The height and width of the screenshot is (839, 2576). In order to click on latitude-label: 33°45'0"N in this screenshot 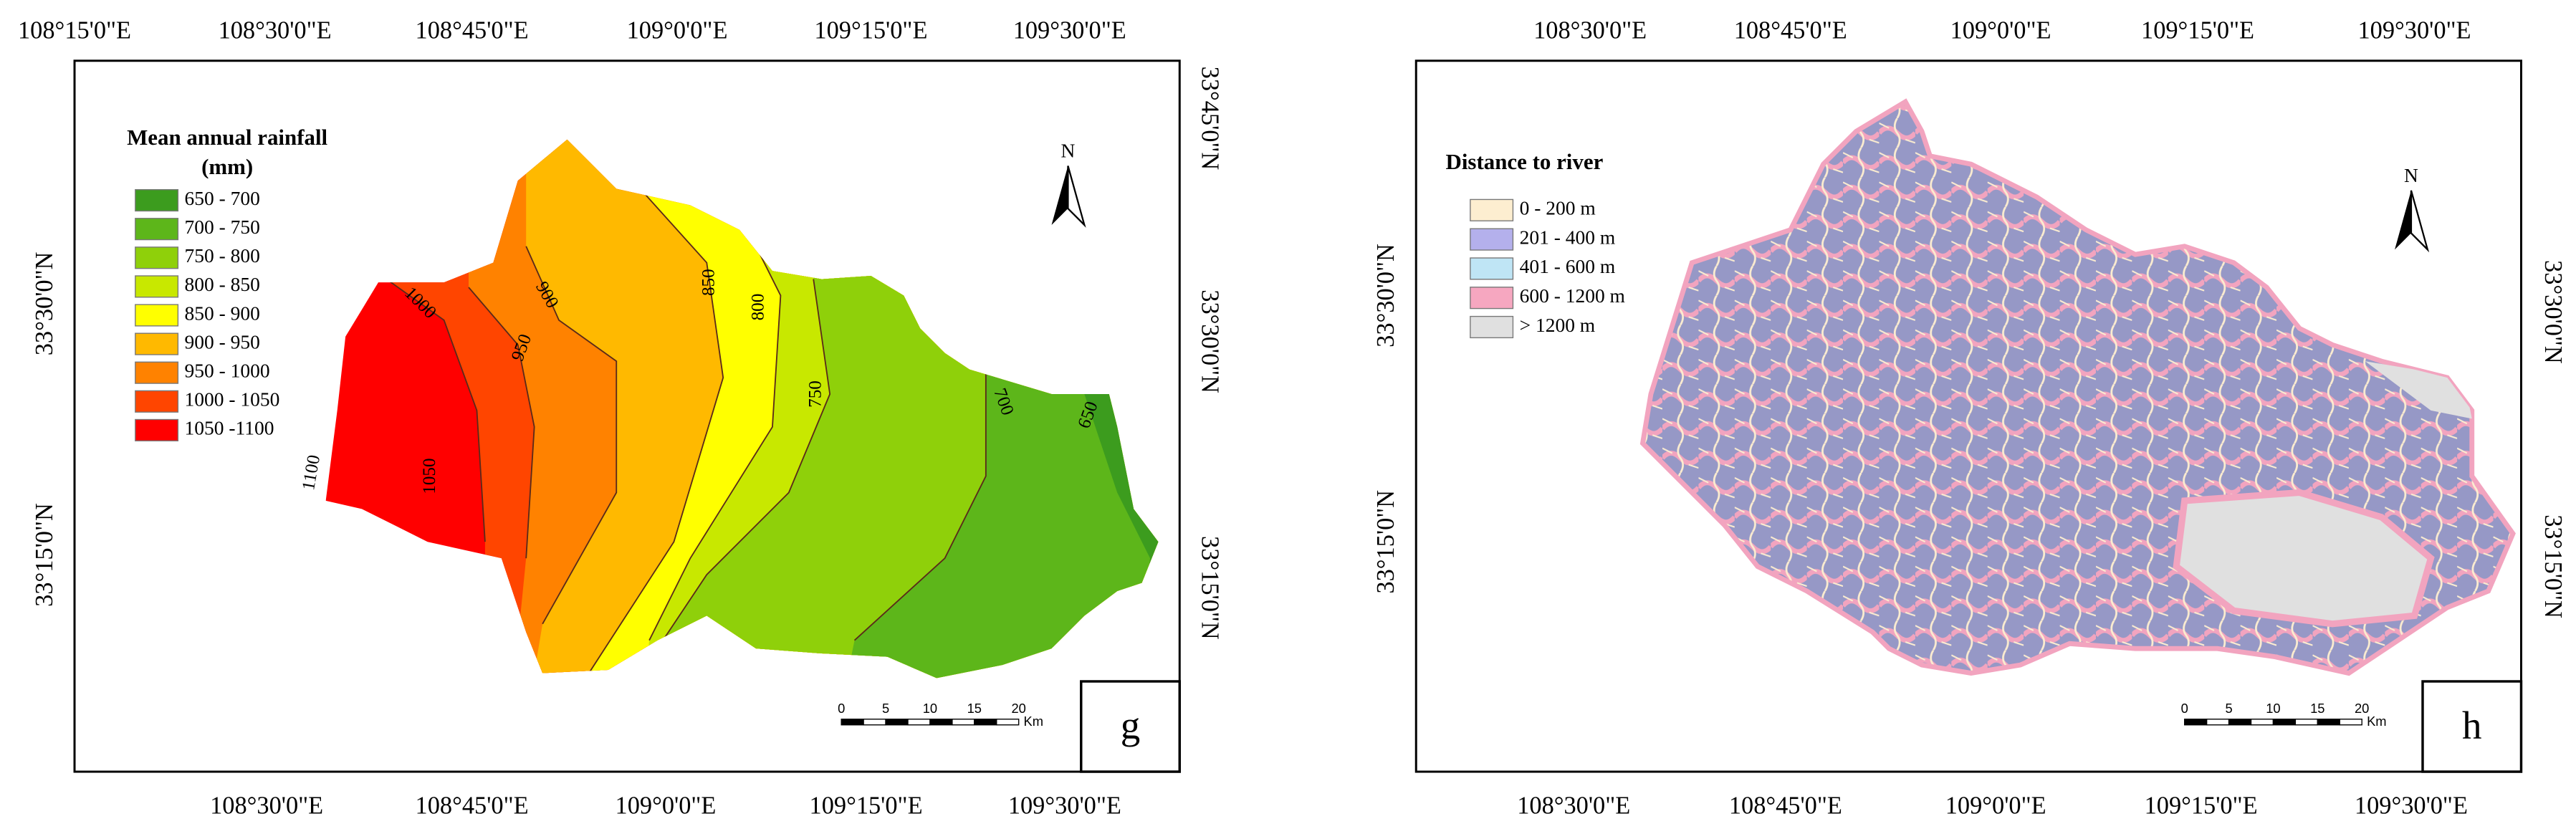, I will do `click(1209, 119)`.